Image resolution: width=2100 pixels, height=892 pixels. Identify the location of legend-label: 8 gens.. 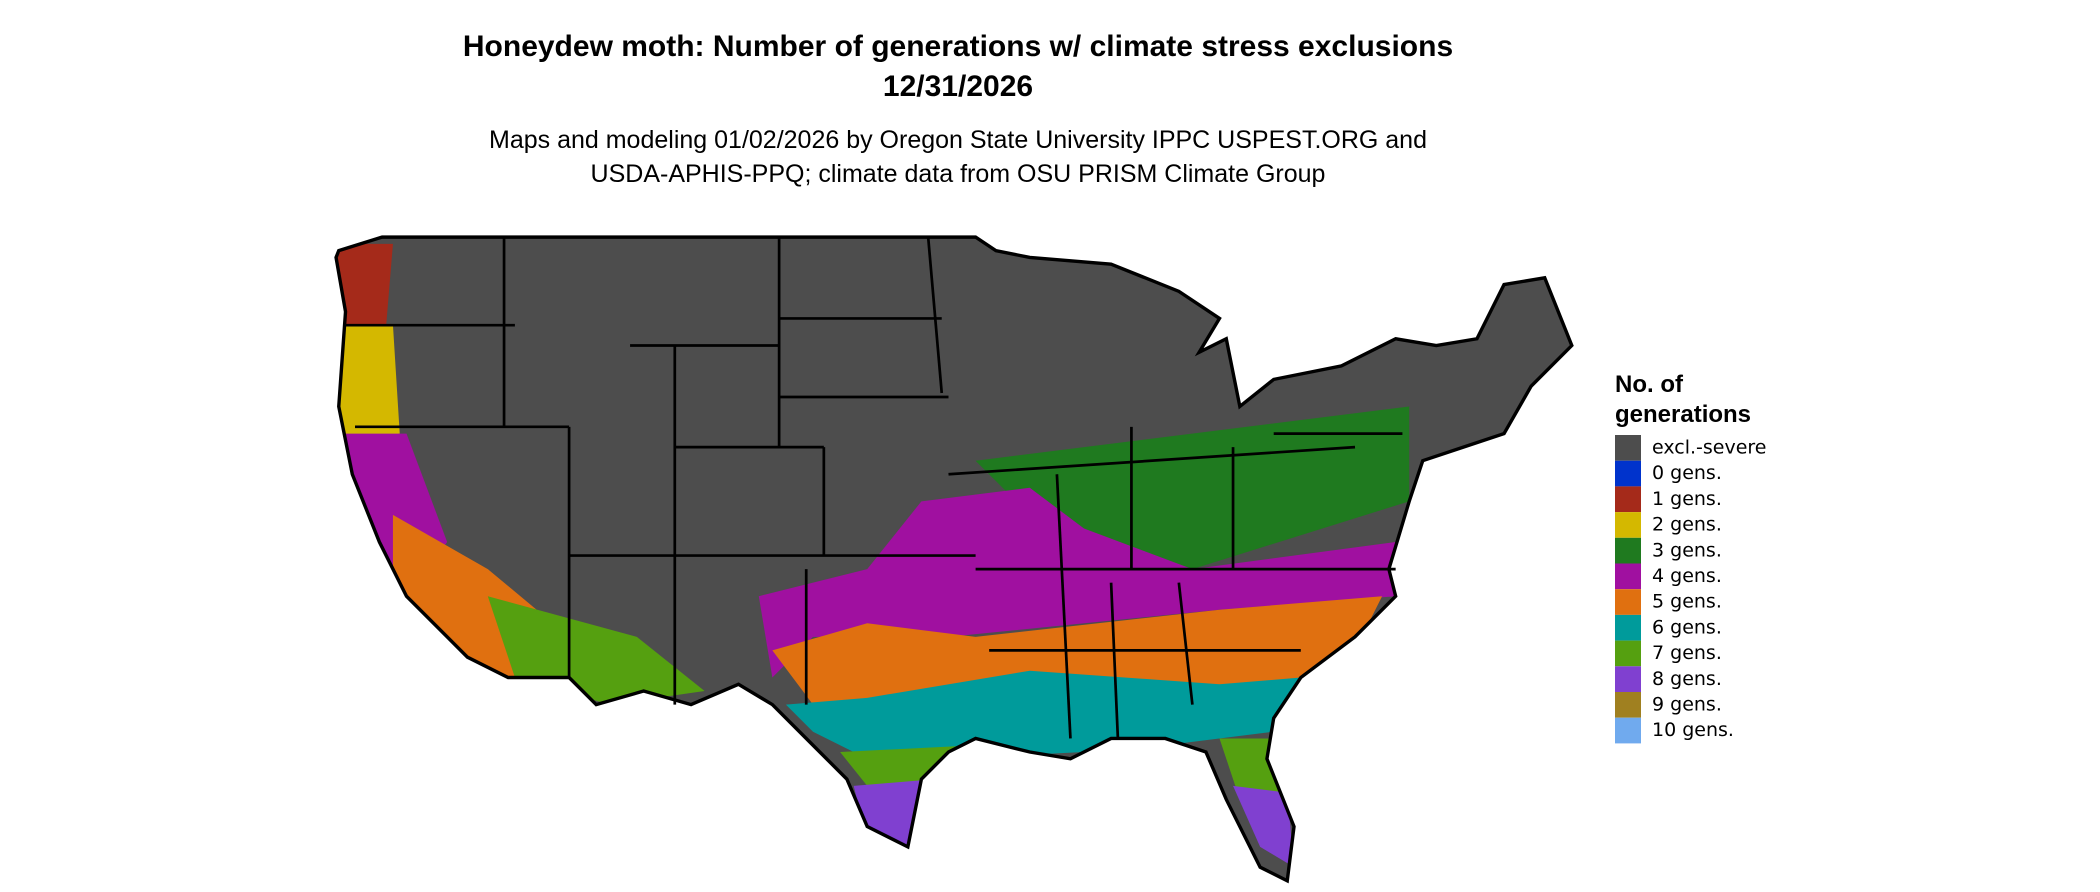
(1687, 679).